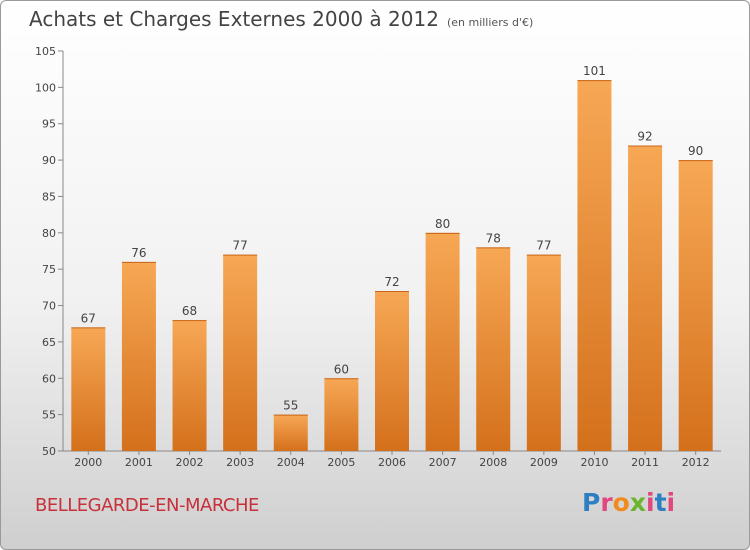  I want to click on bar-value-label: 92, so click(644, 137).